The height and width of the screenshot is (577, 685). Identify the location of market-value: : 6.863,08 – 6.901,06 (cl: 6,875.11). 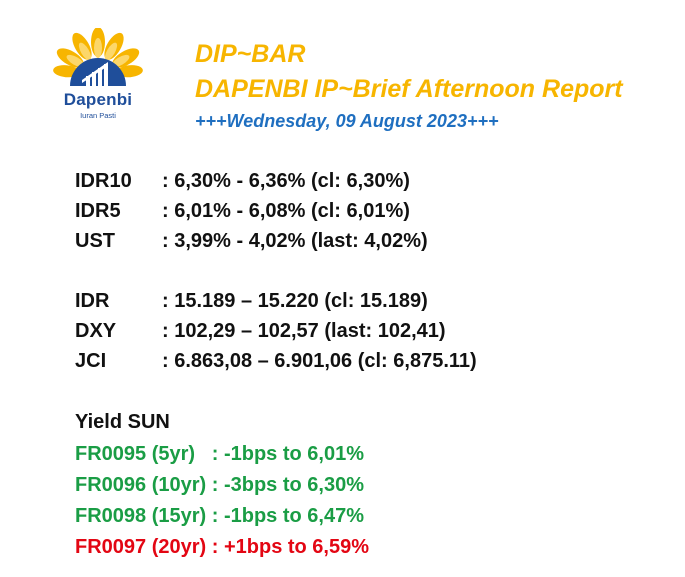
(319, 361).